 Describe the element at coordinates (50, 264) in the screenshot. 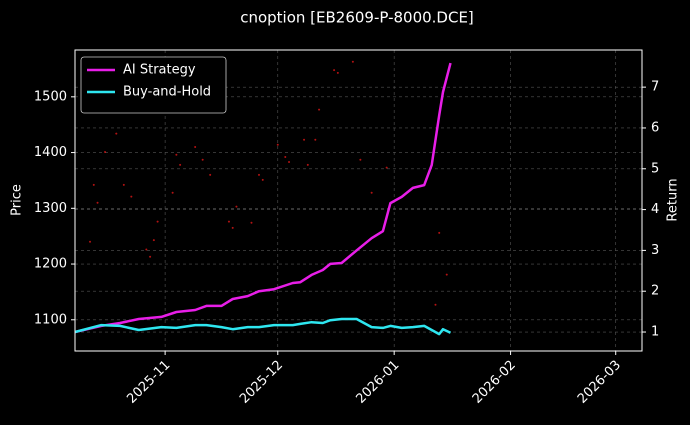

I see `y-tick-label: 1200` at that location.